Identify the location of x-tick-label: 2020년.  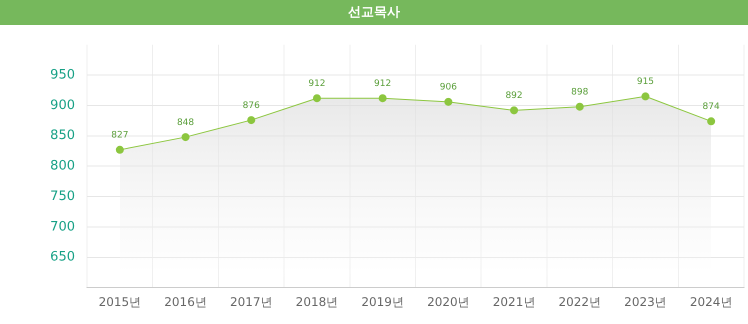
(448, 301).